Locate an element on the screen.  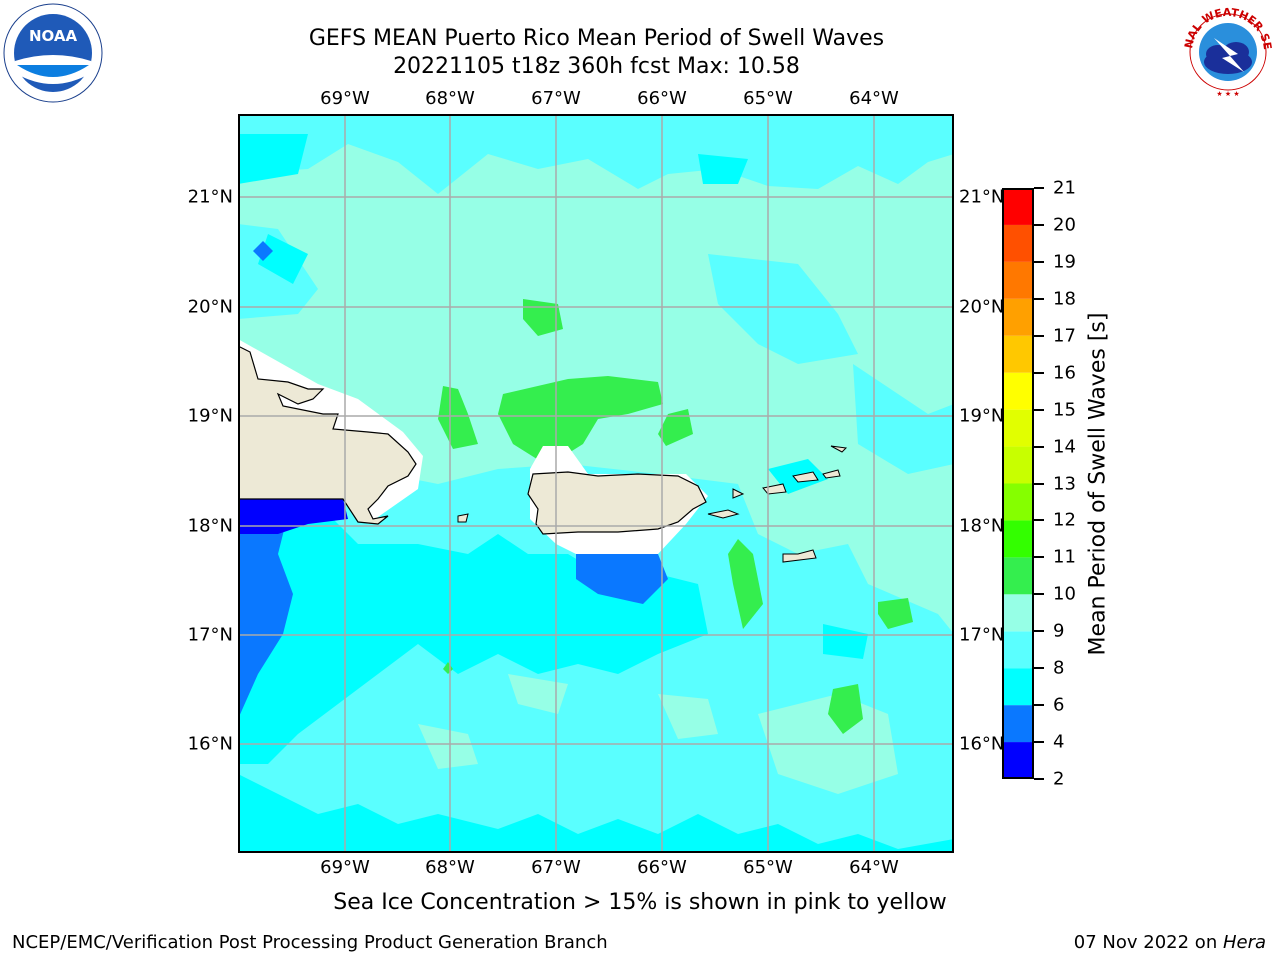
lat-label-right: 19°N is located at coordinates (982, 416).